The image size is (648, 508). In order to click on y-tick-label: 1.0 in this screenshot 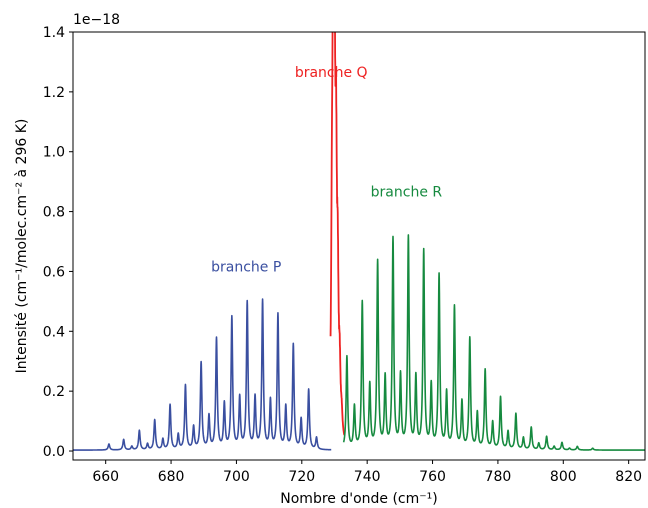, I will do `click(54, 153)`.